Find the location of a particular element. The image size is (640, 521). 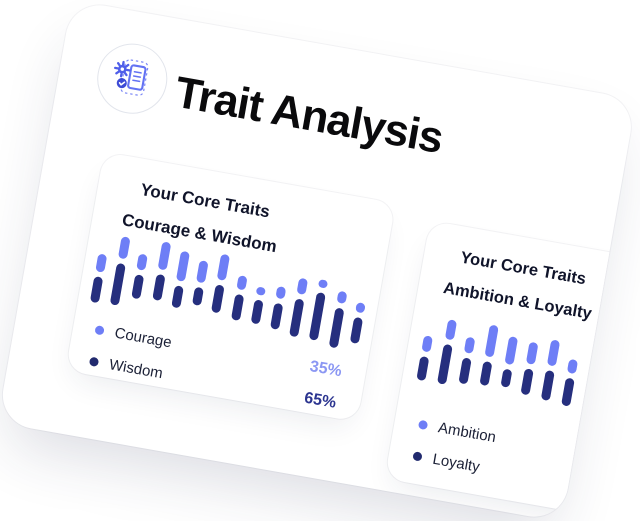

legend-label: Loyalty is located at coordinates (456, 463).